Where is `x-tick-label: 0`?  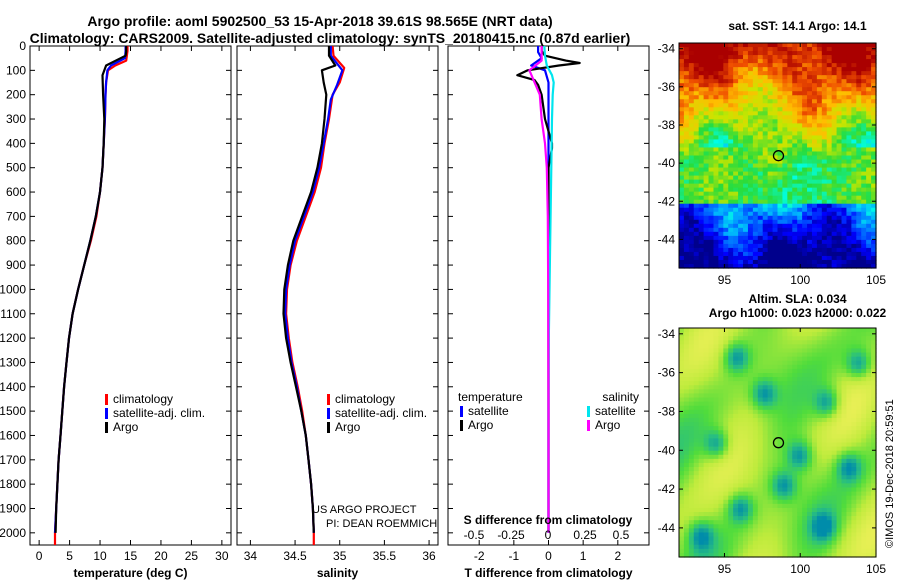 x-tick-label: 0 is located at coordinates (548, 556).